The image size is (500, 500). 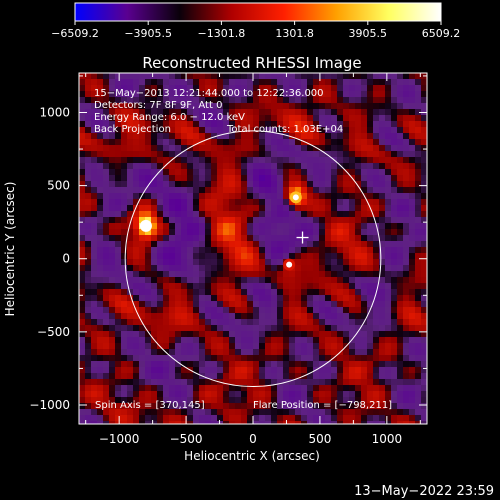 What do you see at coordinates (251, 63) in the screenshot?
I see `chart-title: Reconstructed RHESSI Image` at bounding box center [251, 63].